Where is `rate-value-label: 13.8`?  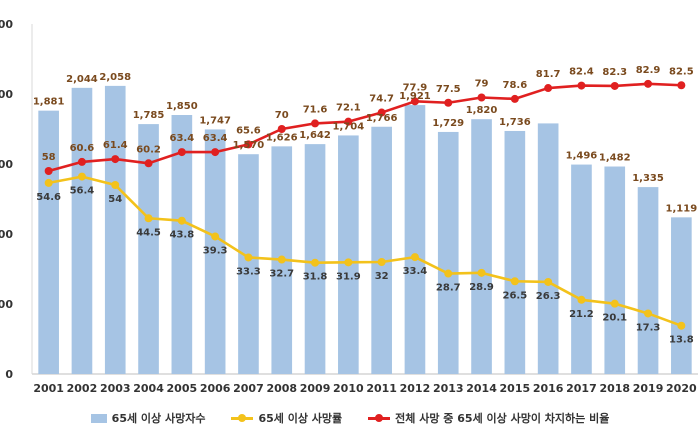
rate-value-label: 13.8 is located at coordinates (681, 340).